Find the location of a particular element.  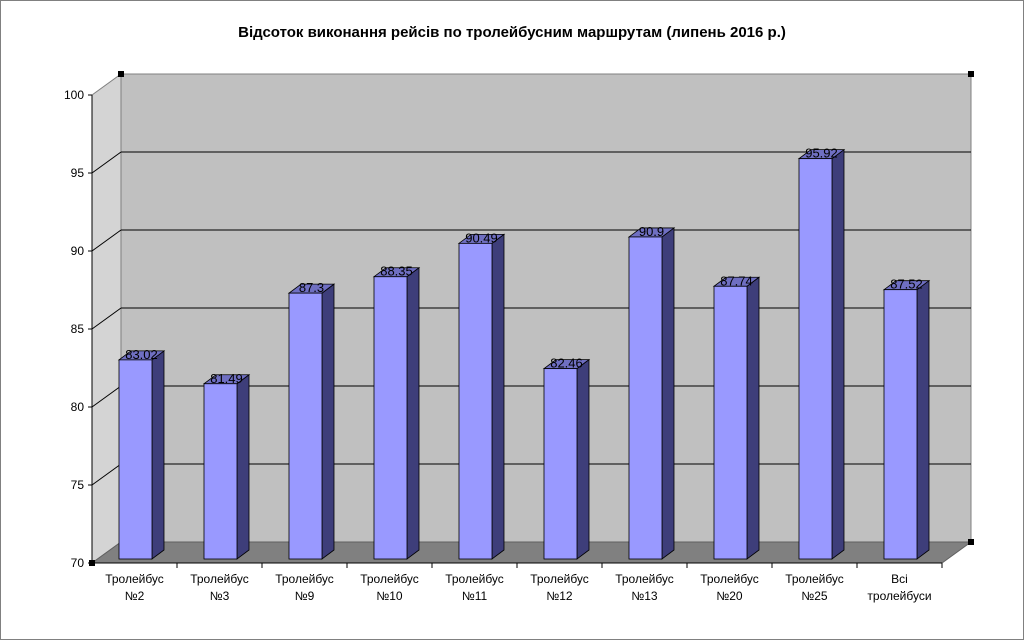

y-tick-label: 80 is located at coordinates (78, 407).